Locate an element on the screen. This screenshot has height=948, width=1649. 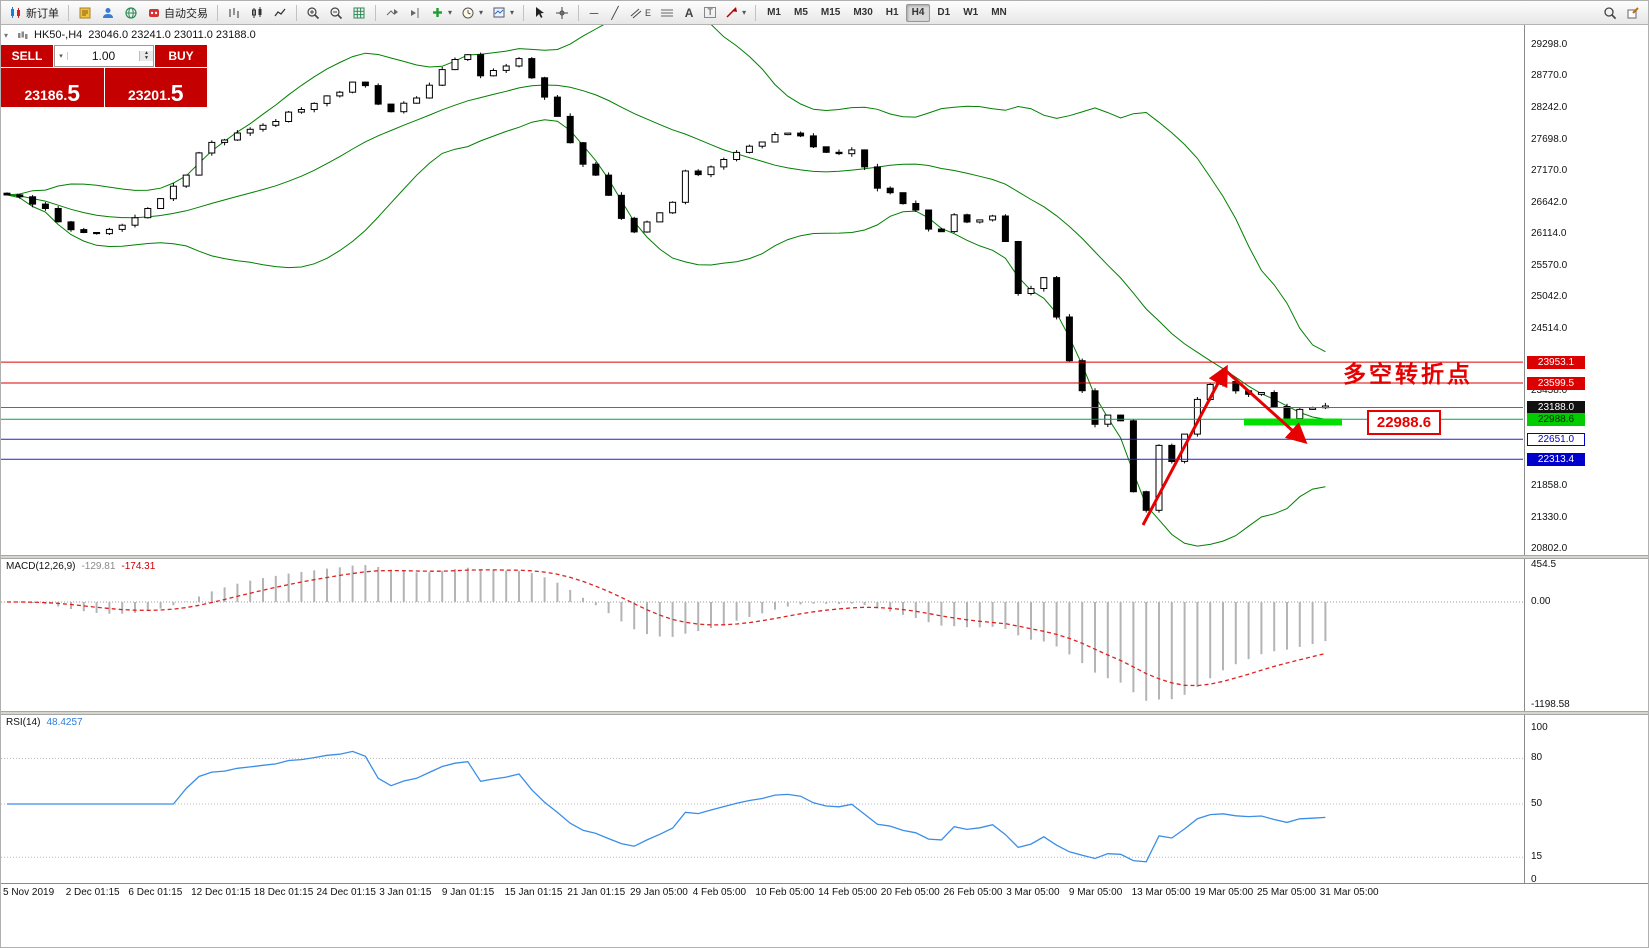
volume-up-button: ▲ is located at coordinates (146, 53).